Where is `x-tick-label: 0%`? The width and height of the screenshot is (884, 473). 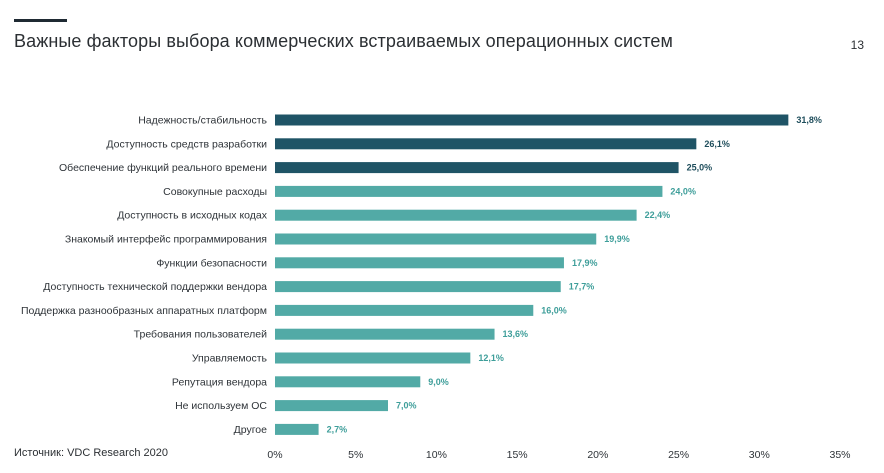 x-tick-label: 0% is located at coordinates (274, 455).